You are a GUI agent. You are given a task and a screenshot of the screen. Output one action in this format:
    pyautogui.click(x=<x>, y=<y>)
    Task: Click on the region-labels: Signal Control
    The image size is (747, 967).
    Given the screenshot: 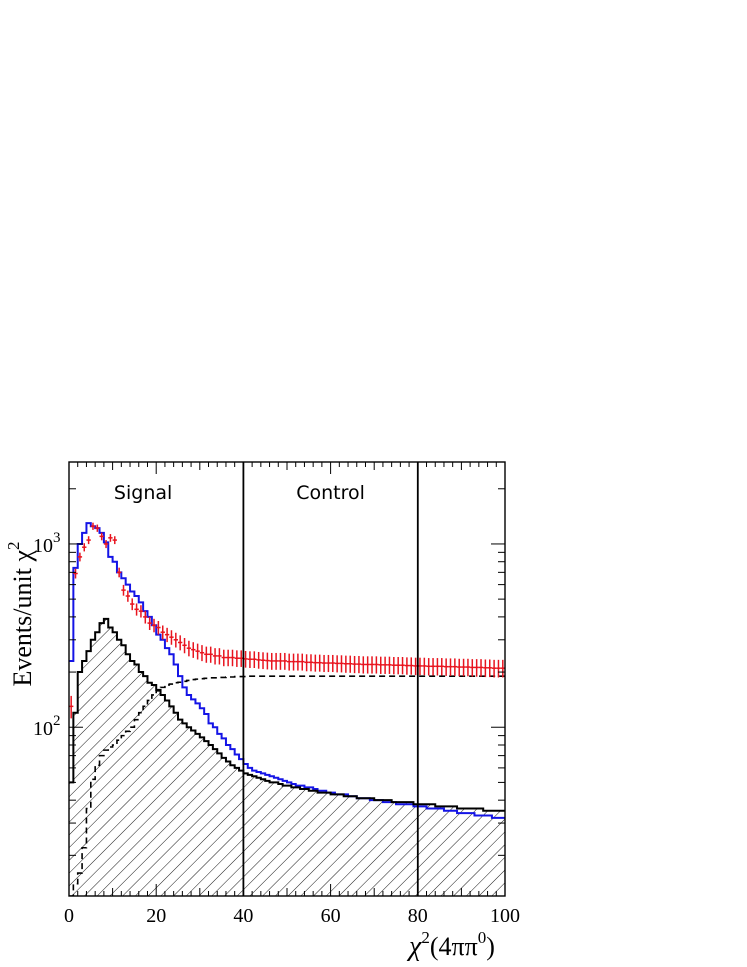 What is the action you would take?
    pyautogui.click(x=239, y=493)
    